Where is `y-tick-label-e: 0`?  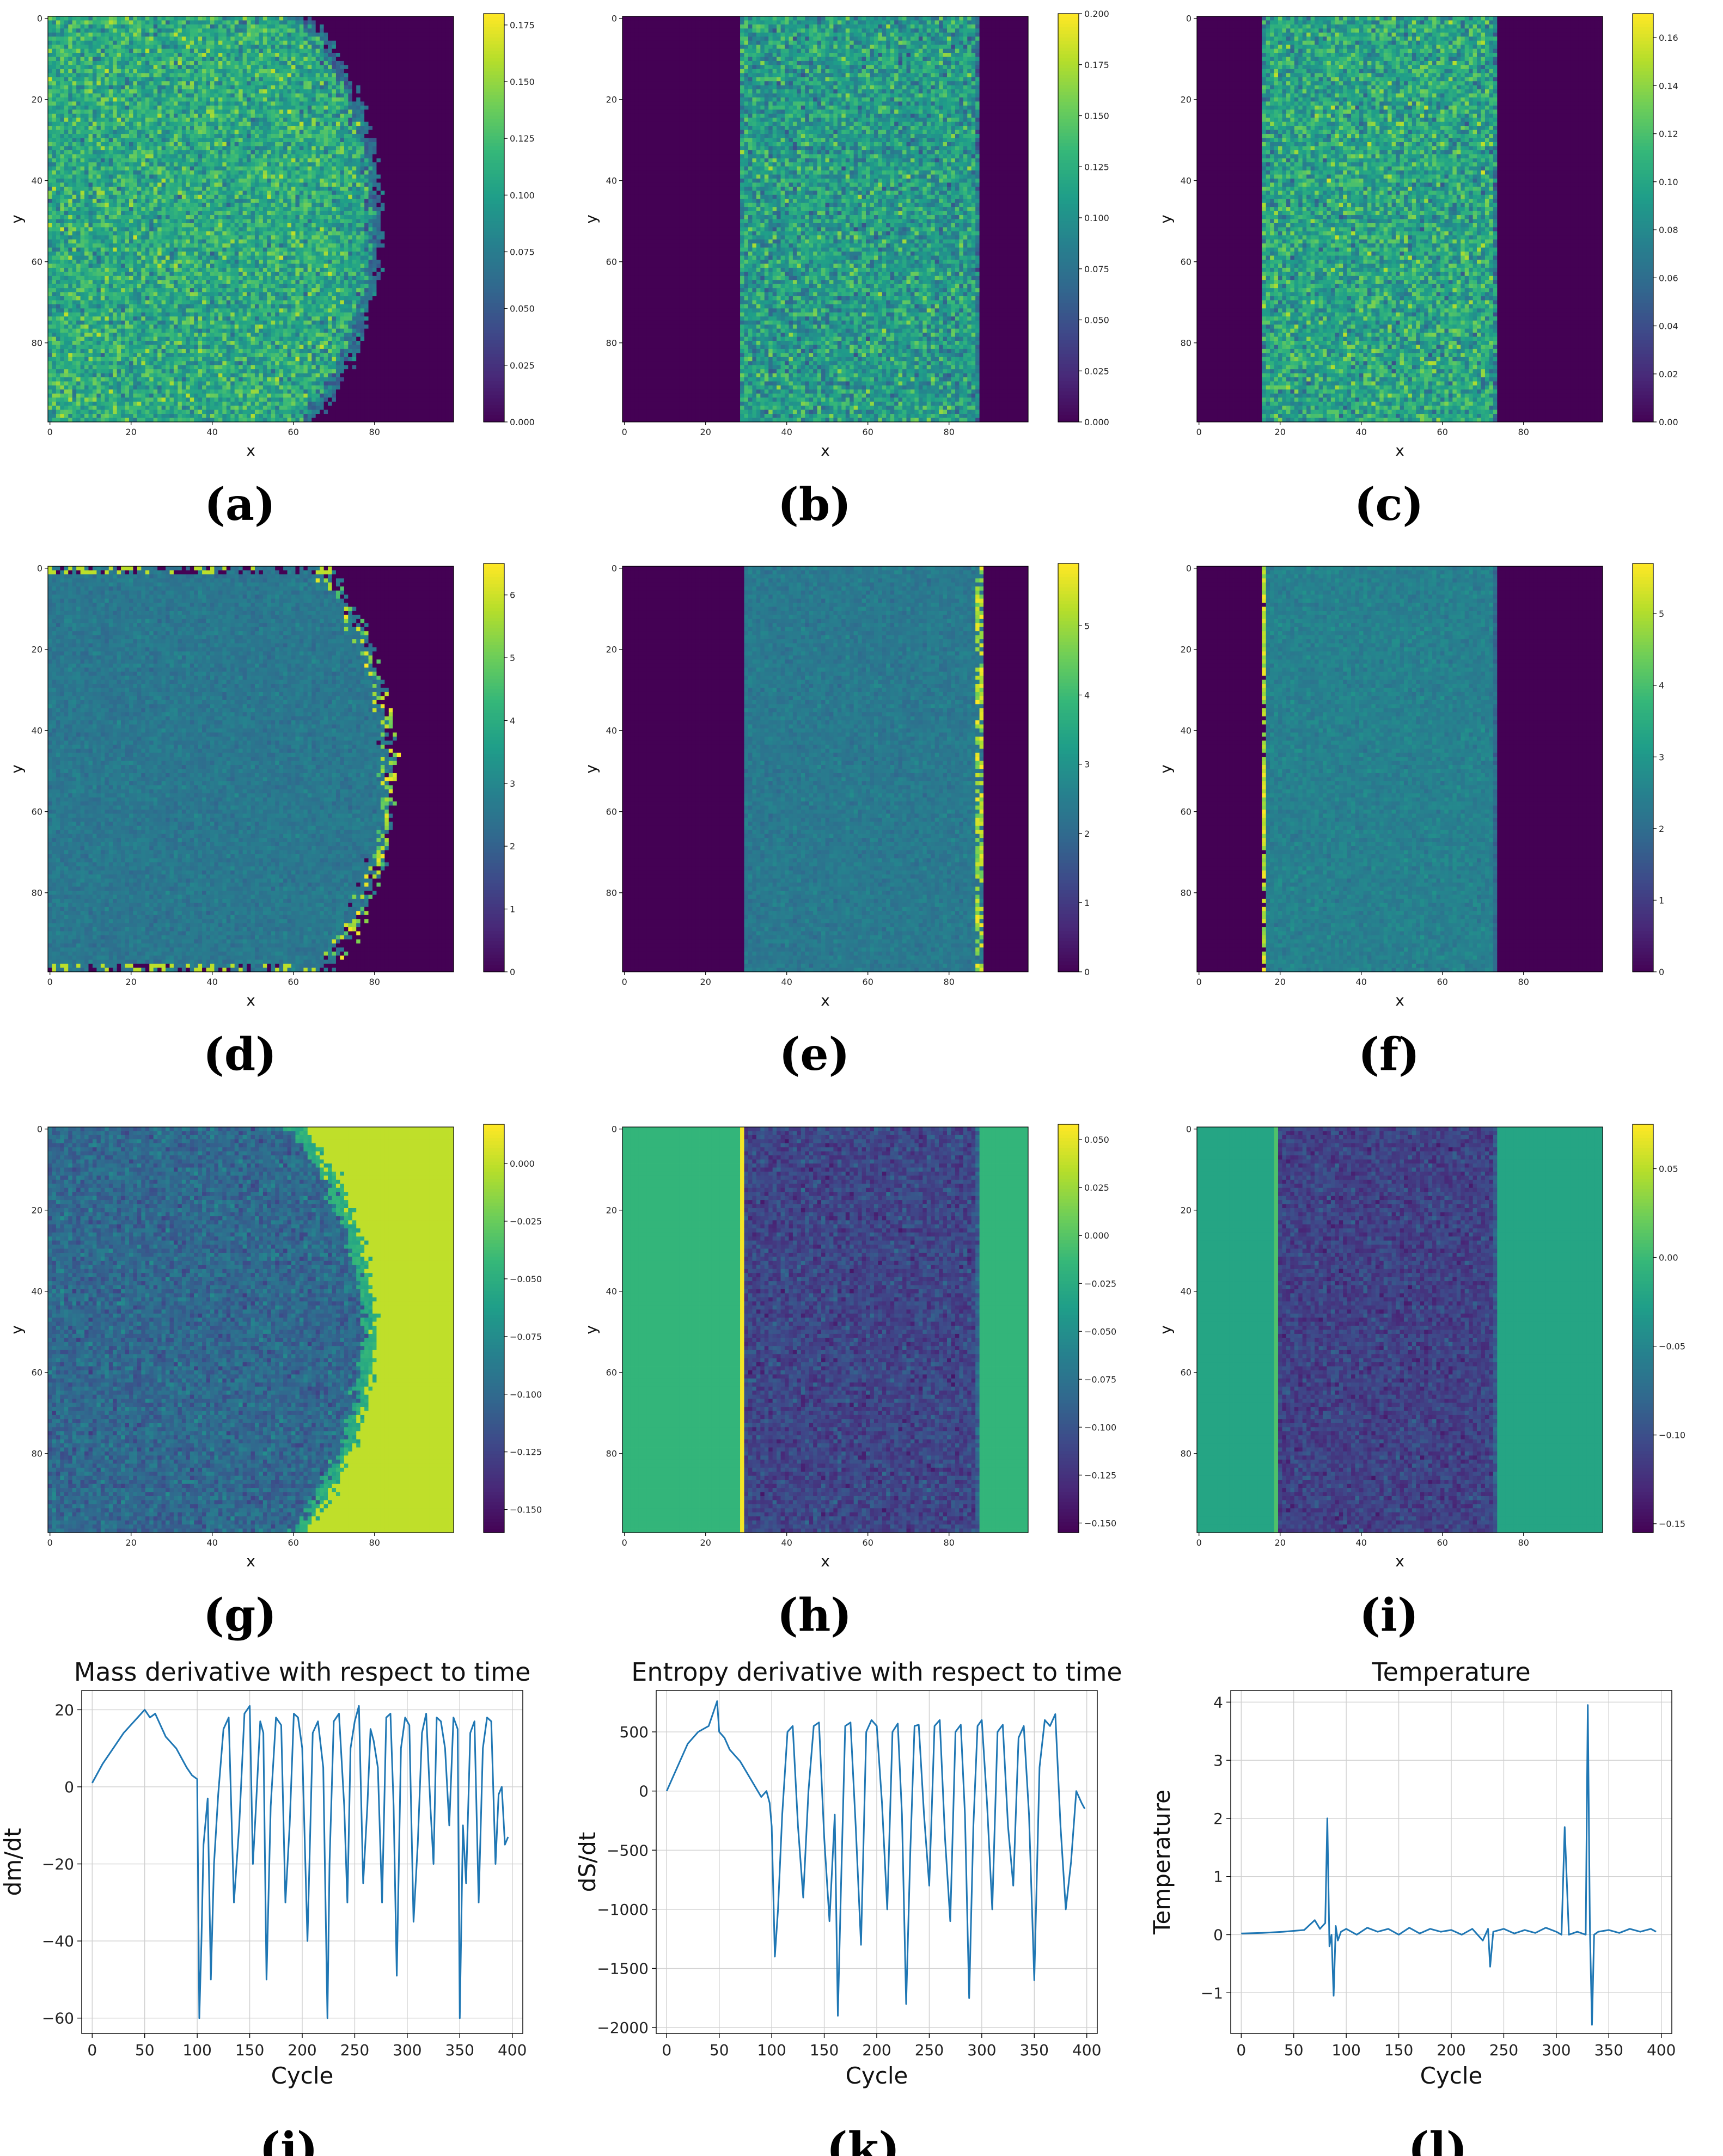
y-tick-label-e: 0 is located at coordinates (614, 569).